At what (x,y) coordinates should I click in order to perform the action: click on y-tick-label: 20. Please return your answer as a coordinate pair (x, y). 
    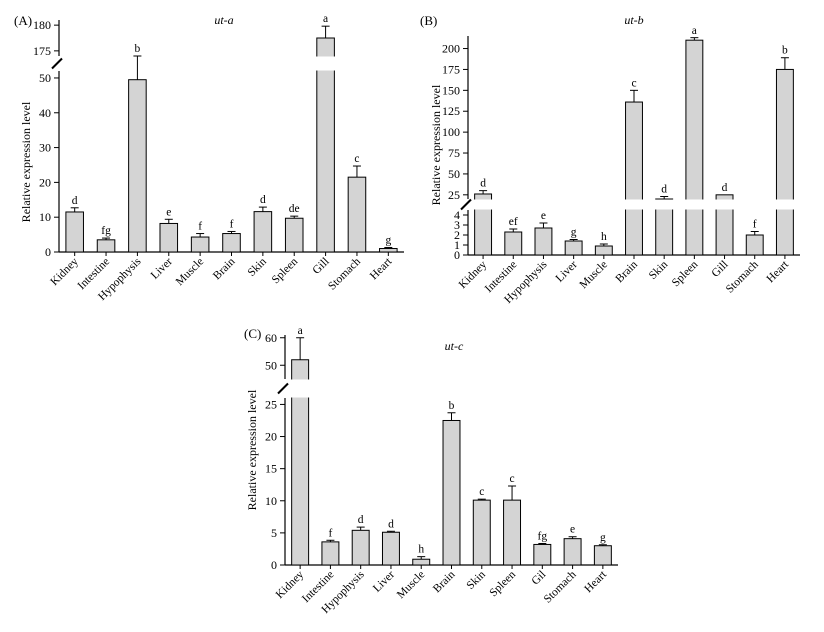
    Looking at the image, I should click on (45, 182).